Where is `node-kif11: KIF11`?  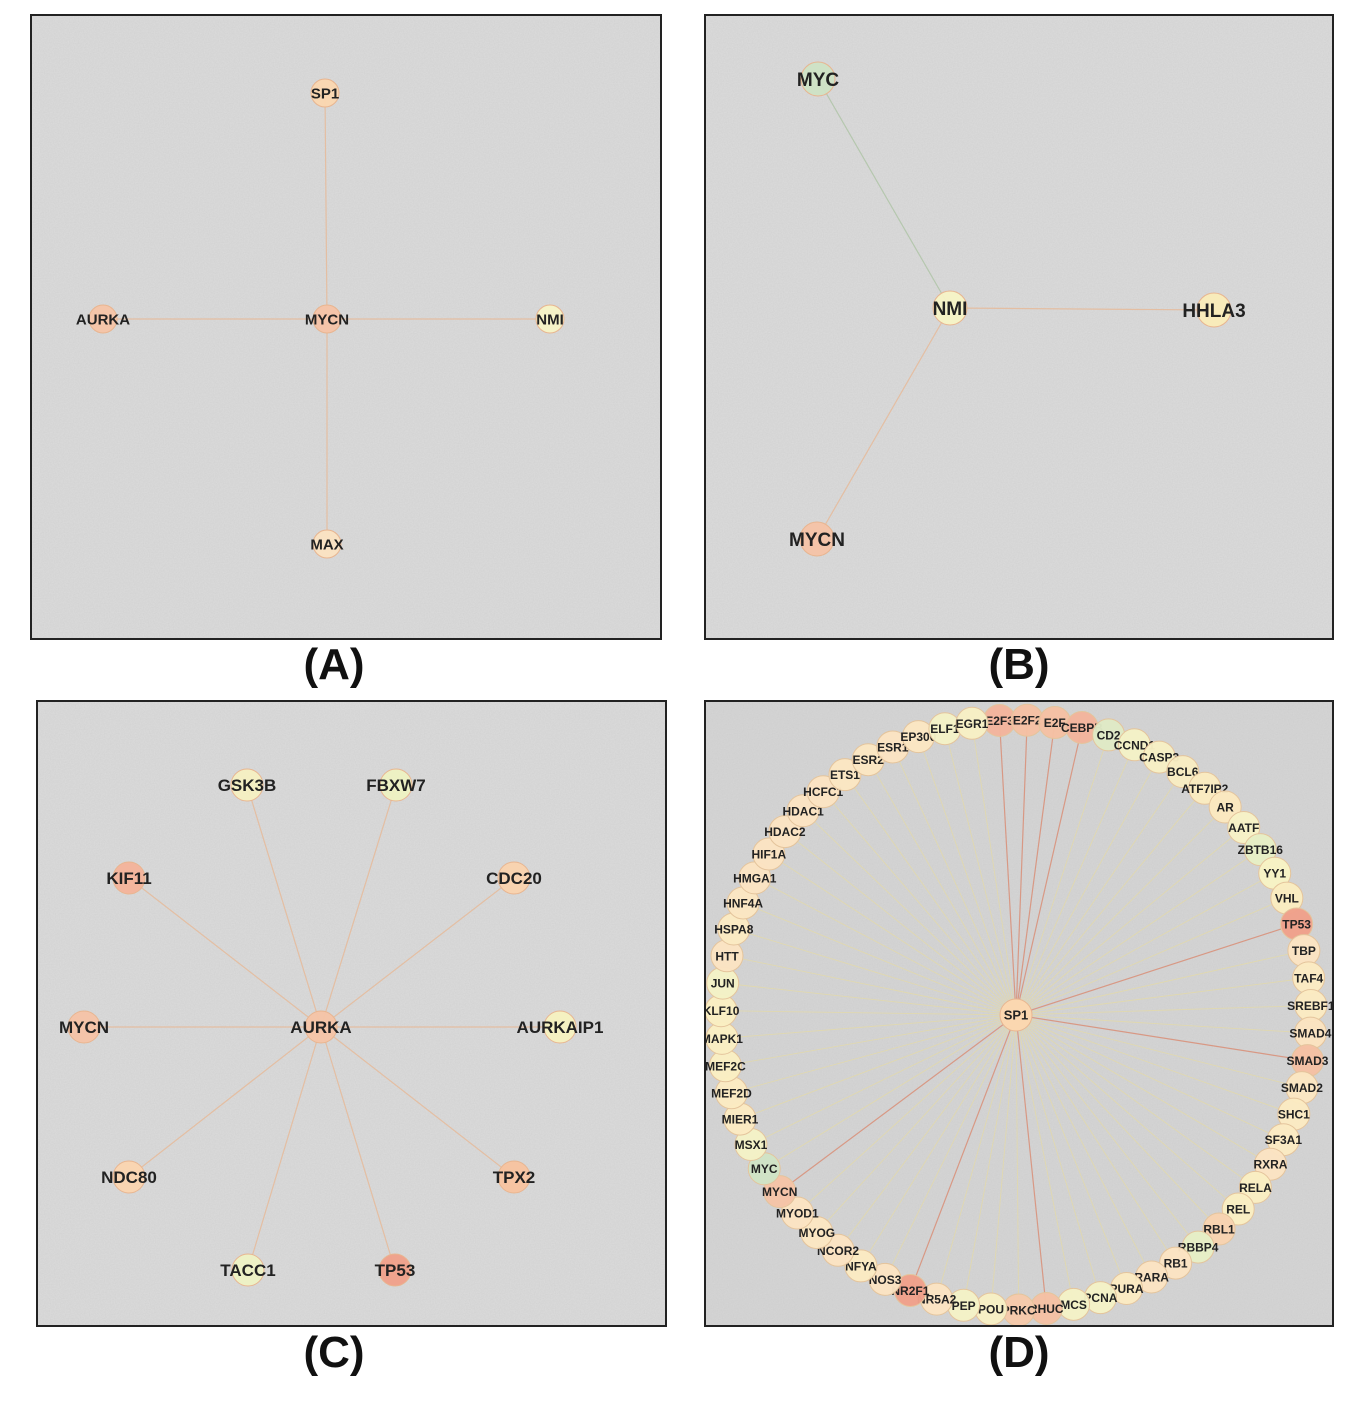
node-kif11: KIF11 is located at coordinates (129, 878).